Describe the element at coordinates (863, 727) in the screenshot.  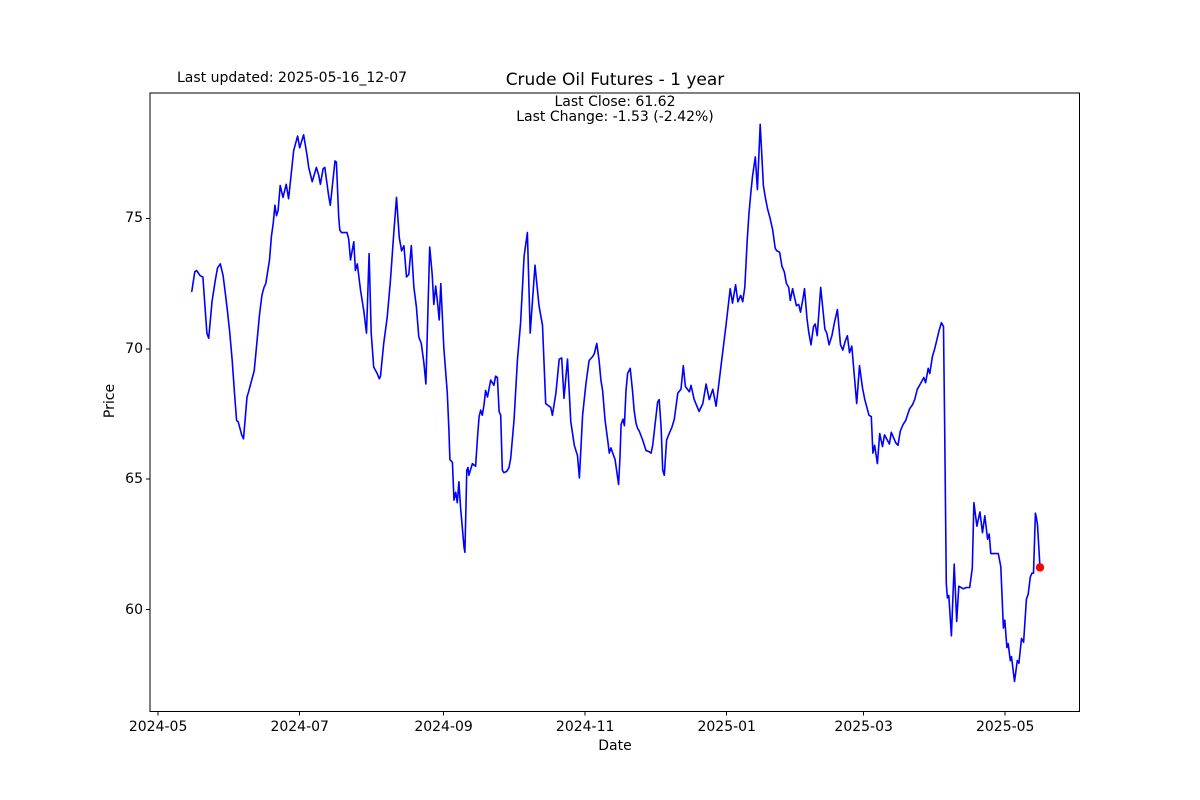
I see `x-tick-label: 2025-03` at that location.